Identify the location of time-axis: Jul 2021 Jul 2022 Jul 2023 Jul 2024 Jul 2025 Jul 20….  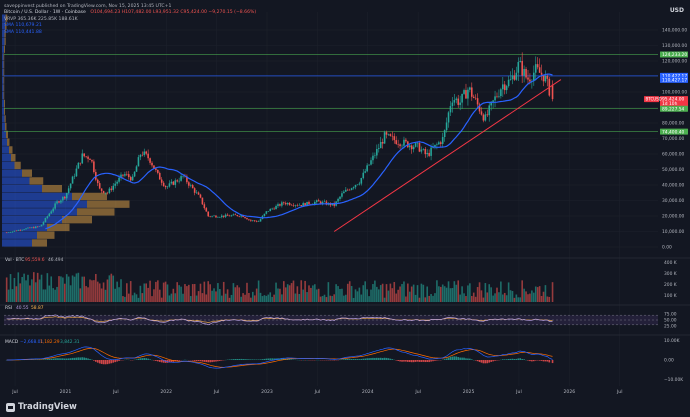
(316, 392).